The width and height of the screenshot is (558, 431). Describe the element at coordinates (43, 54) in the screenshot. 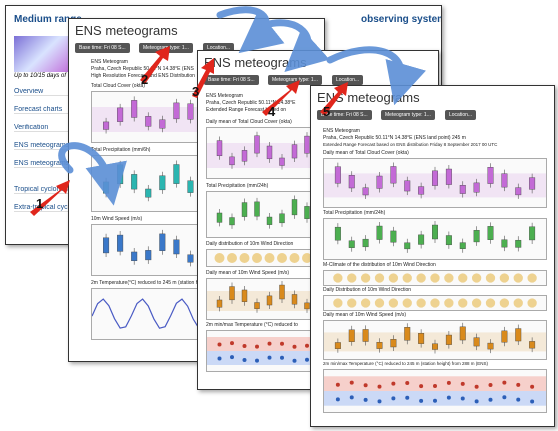

I see `thumbnail` at that location.